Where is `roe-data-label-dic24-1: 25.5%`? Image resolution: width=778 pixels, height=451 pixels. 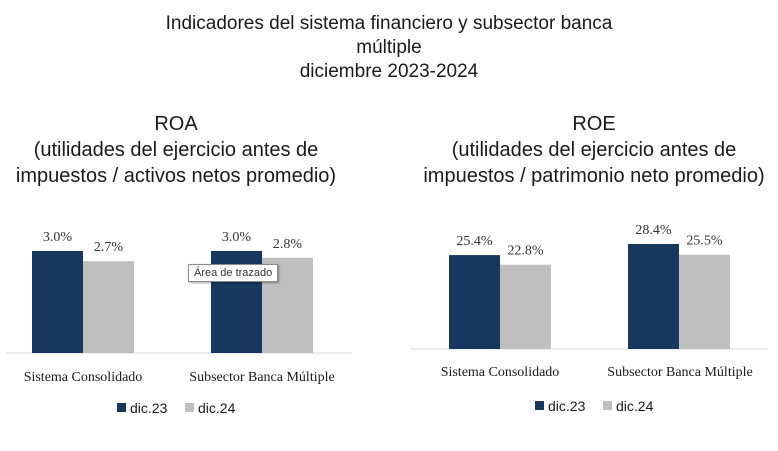 roe-data-label-dic24-1: 25.5% is located at coordinates (704, 241).